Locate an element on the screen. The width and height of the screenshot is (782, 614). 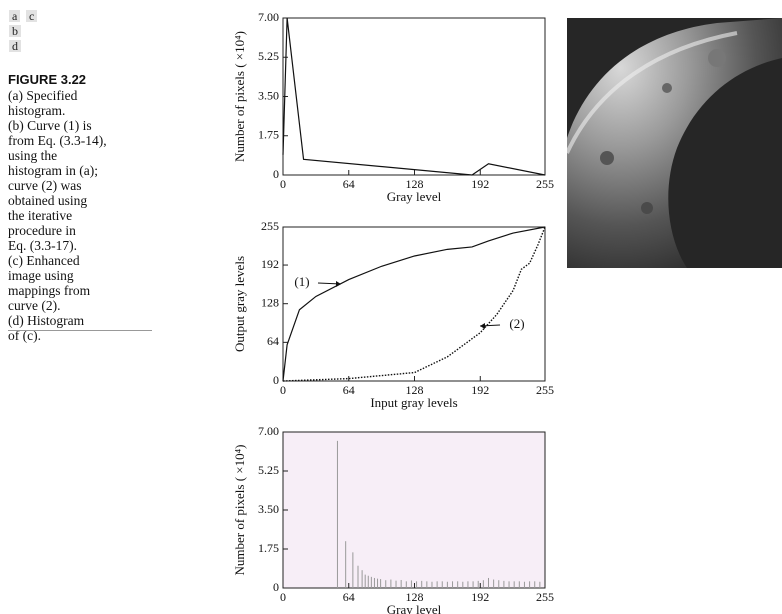
moon-image is located at coordinates (674, 143).